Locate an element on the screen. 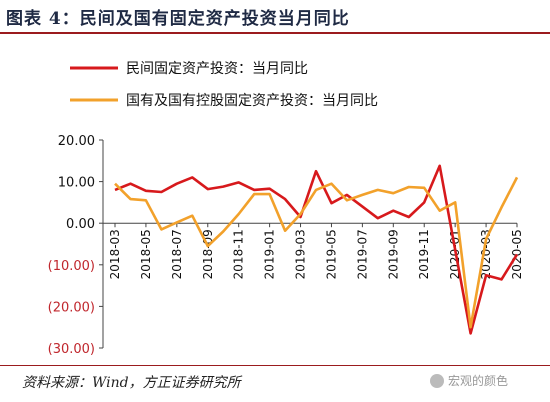 This screenshot has height=402, width=550. x-tick-label: 2020-03 is located at coordinates (486, 254).